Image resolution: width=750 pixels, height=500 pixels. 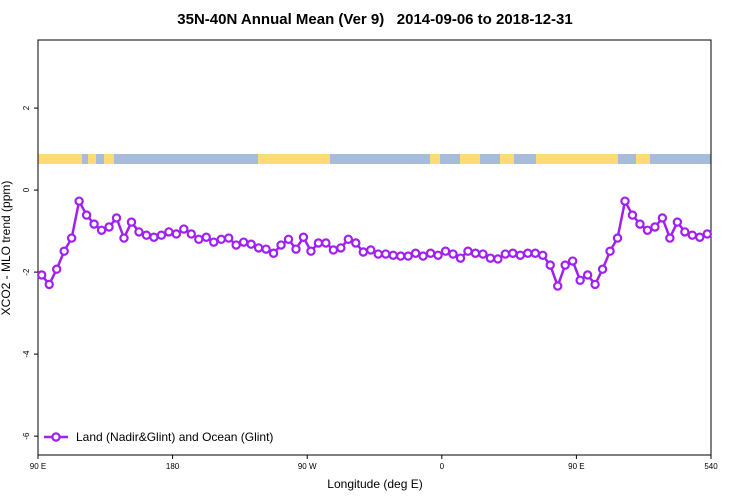 What do you see at coordinates (374, 484) in the screenshot?
I see `x-axis-label: Longitude (deg E)` at bounding box center [374, 484].